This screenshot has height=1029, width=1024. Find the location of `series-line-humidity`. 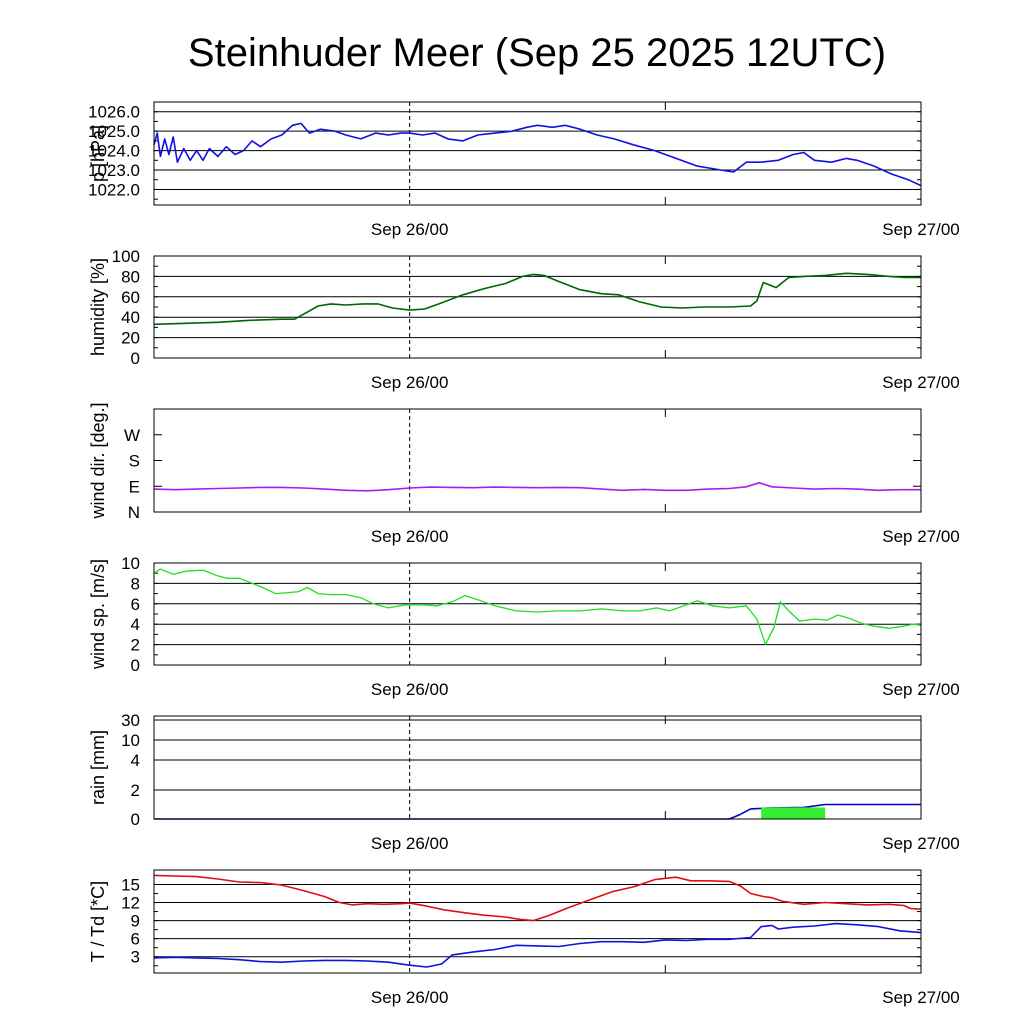

series-line-humidity is located at coordinates (537, 299).